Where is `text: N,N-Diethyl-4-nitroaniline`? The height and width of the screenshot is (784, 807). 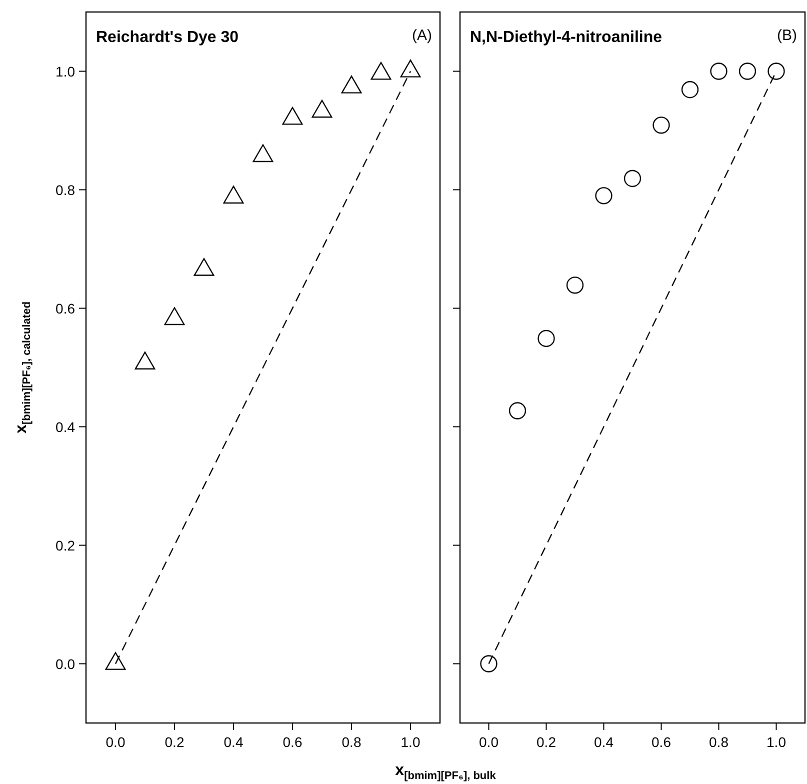
text: N,N-Diethyl-4-nitroaniline is located at coordinates (566, 37).